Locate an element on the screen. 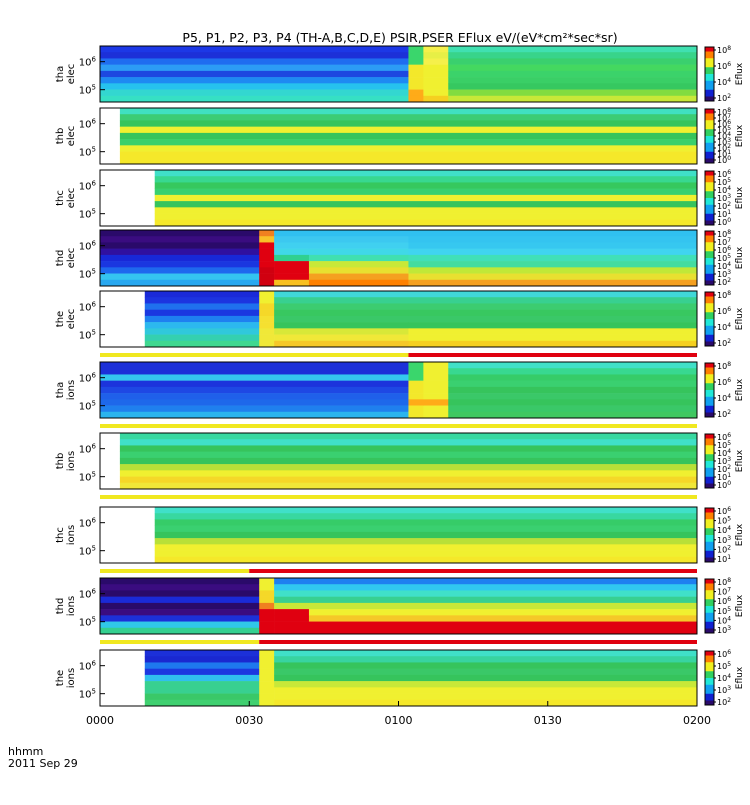  species-label: ions is located at coordinates (71, 461).